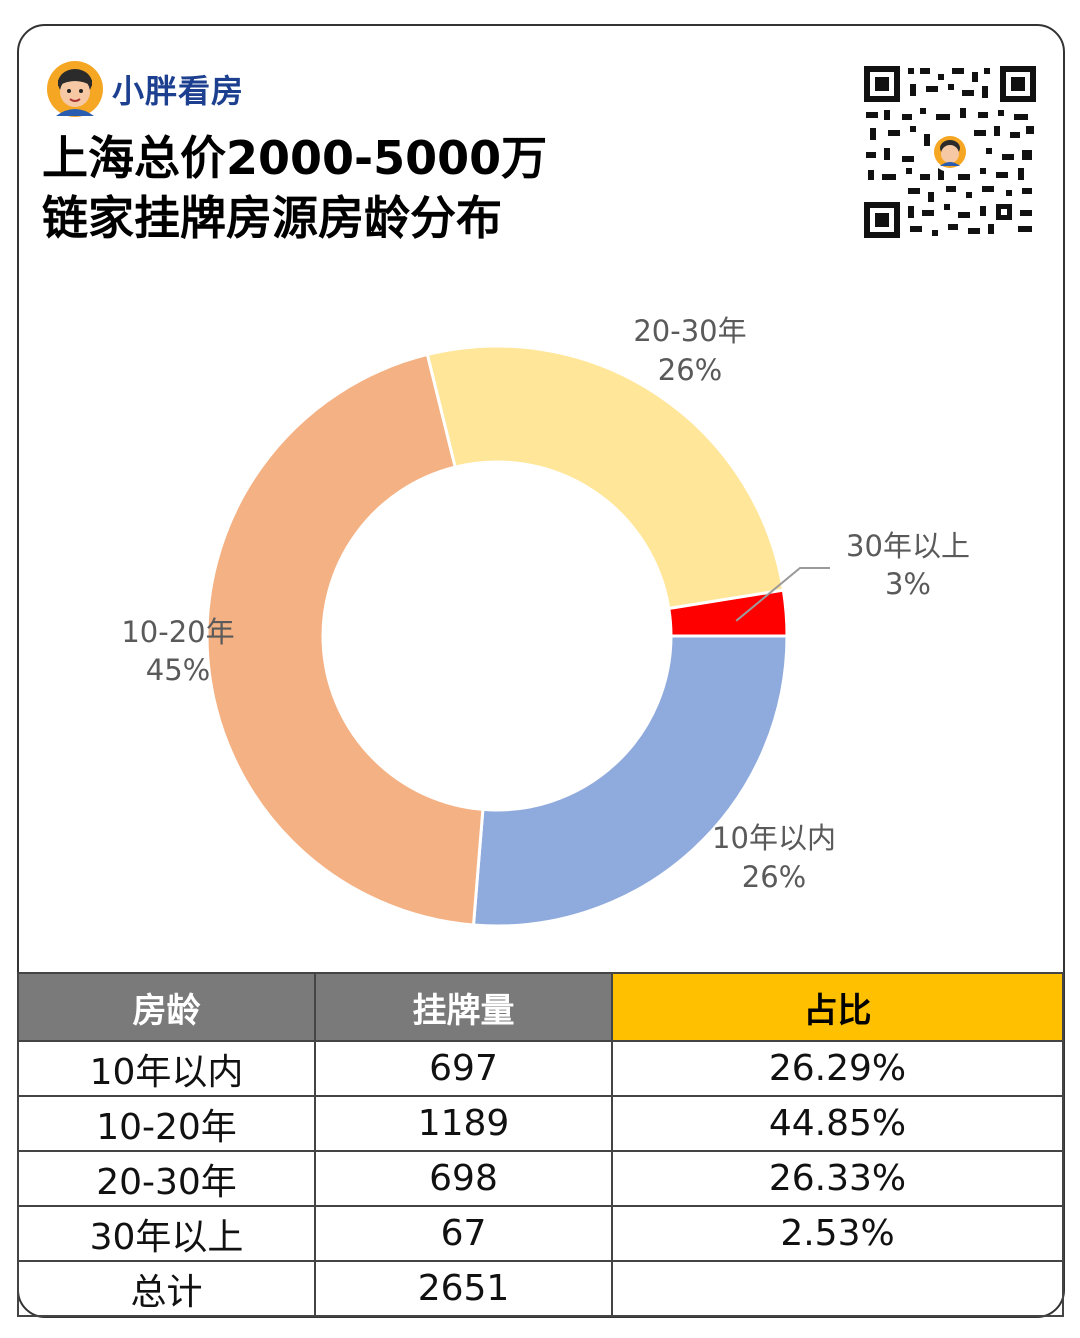 This screenshot has height=1338, width=1080. Describe the element at coordinates (166, 1178) in the screenshot. I see `cell-age: 20-30年` at that location.